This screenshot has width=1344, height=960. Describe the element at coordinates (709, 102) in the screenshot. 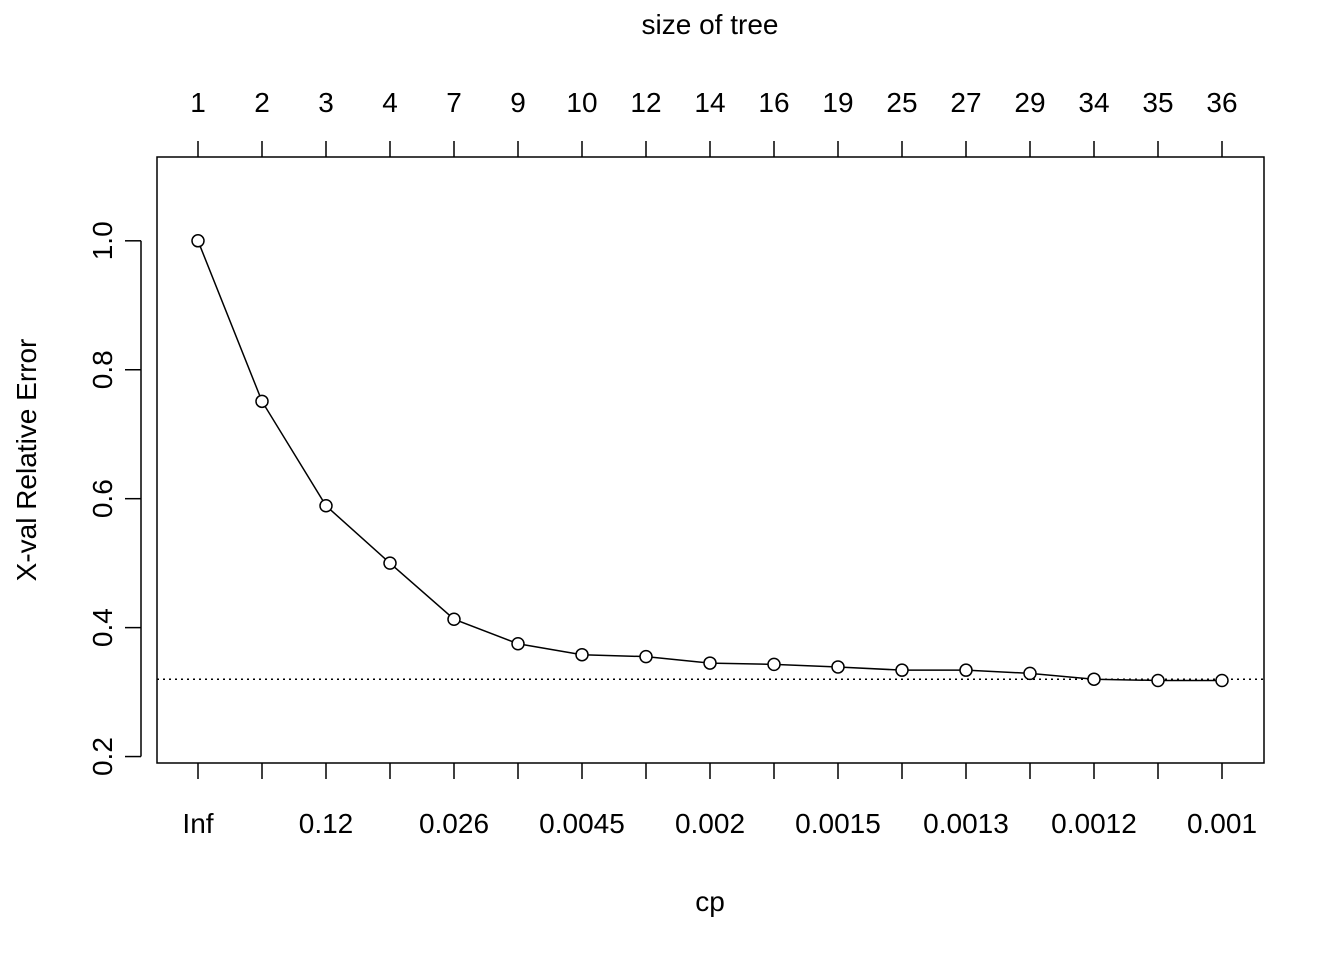

I see `top-tick-label: 14` at that location.